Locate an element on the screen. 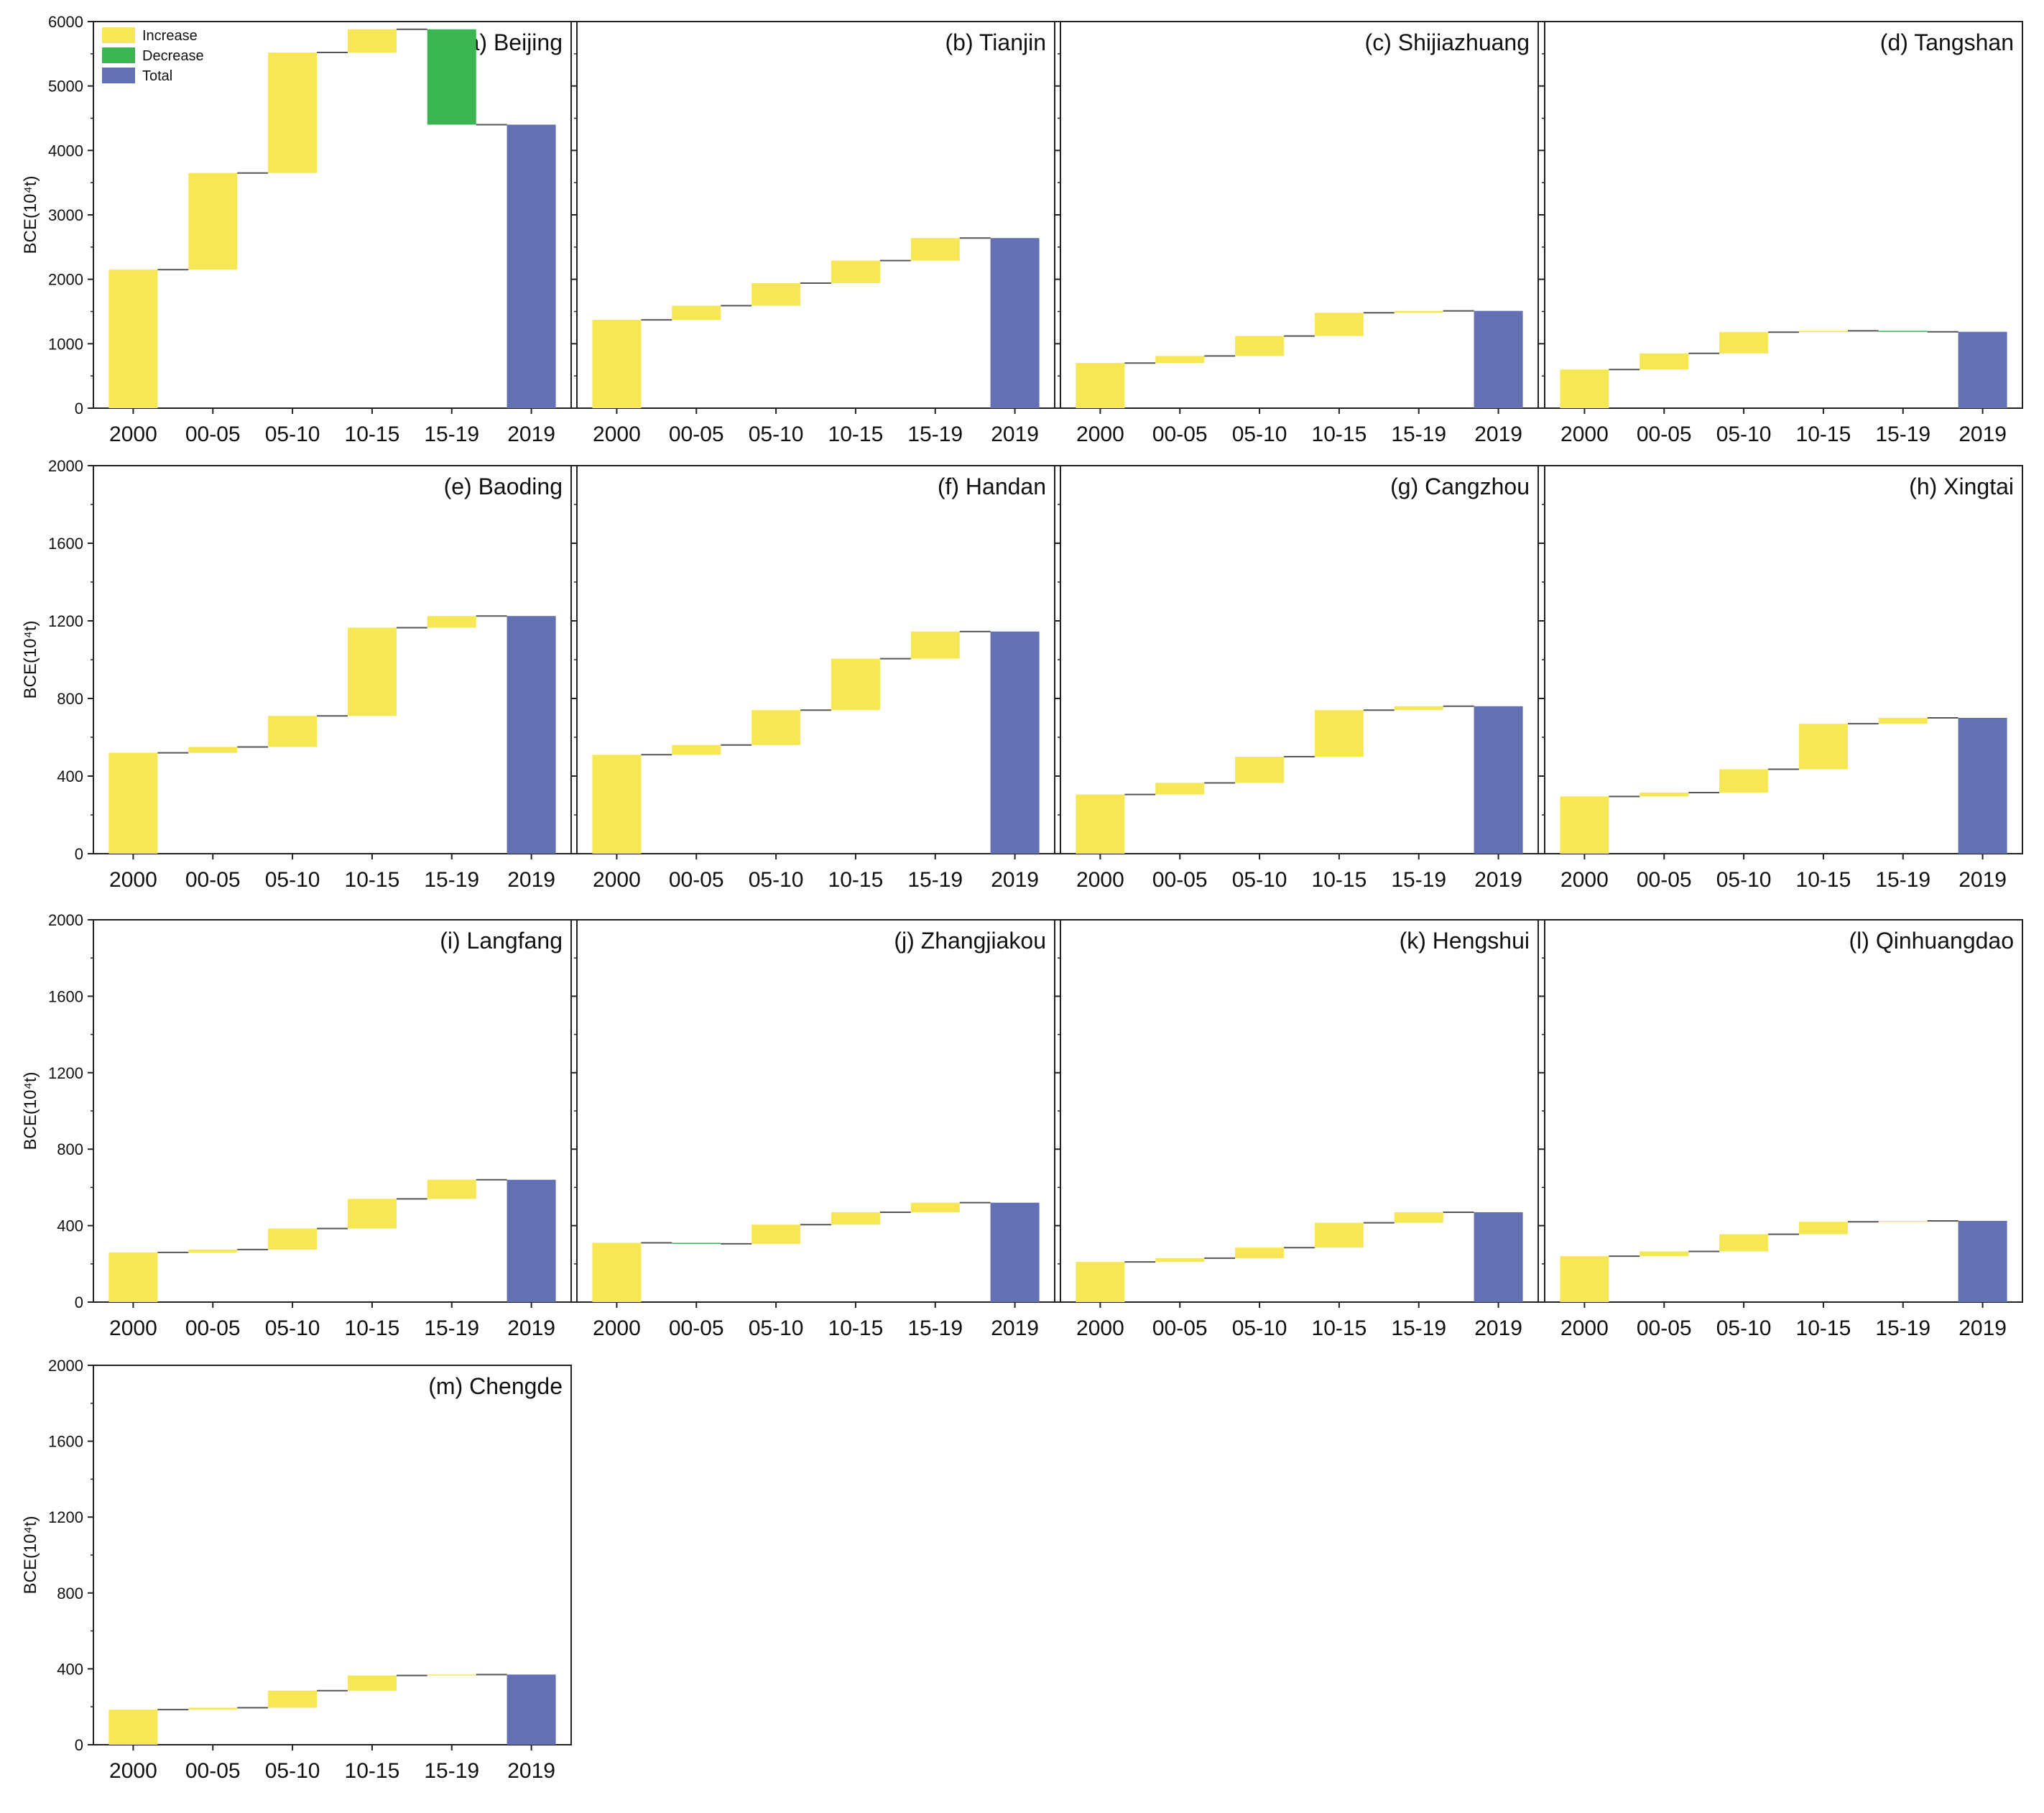 The image size is (2044, 1813). panel-6: 2000 00-05 05-10 10-15 15-19 2019 (f) Handan is located at coordinates (813, 678).